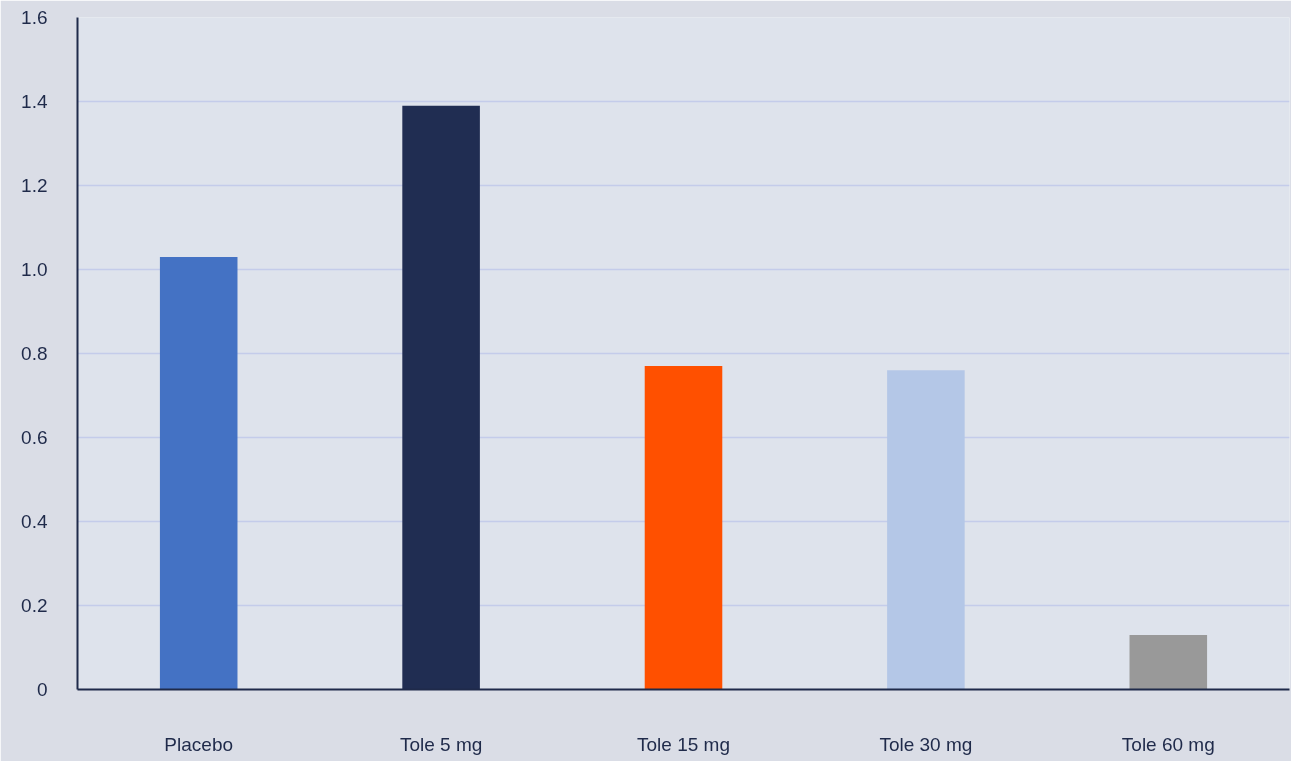  Describe the element at coordinates (34, 437) in the screenshot. I see `y-tick-label: 0.6` at that location.